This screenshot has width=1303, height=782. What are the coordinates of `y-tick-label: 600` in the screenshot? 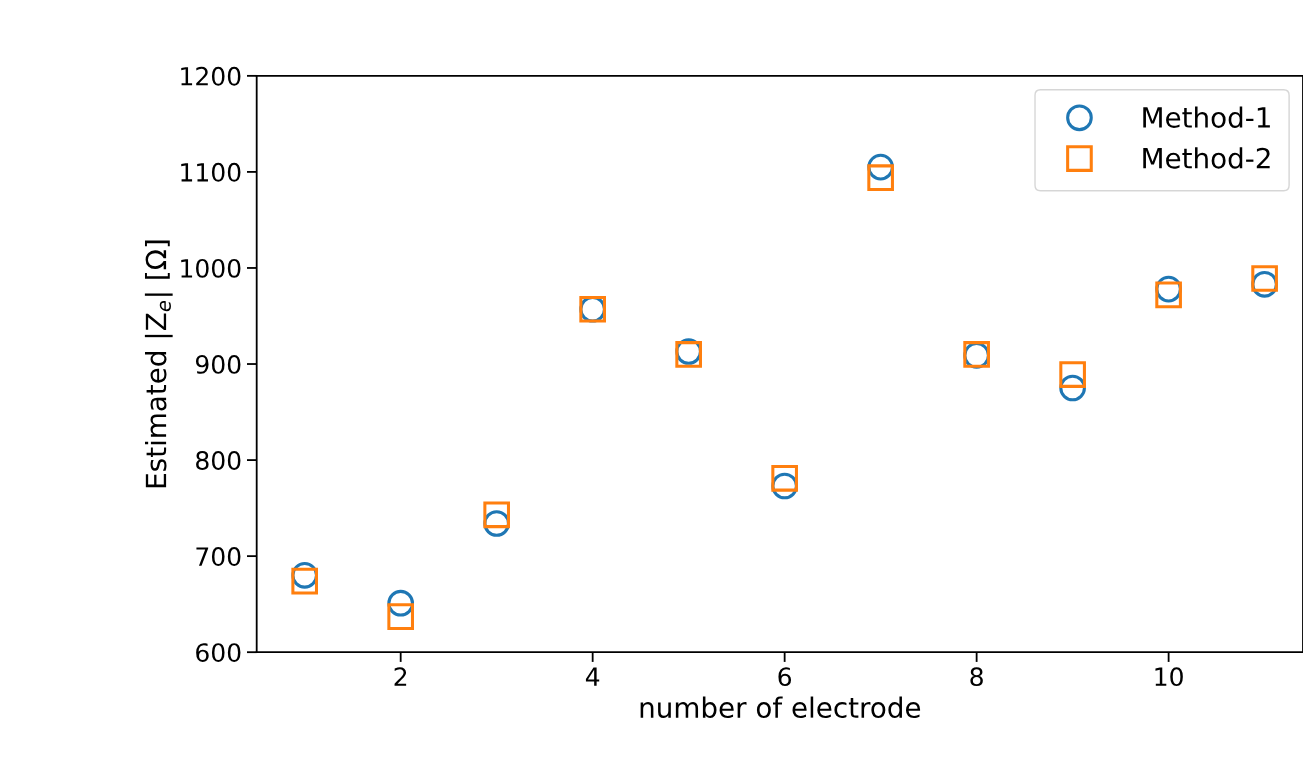 It's located at (218, 653).